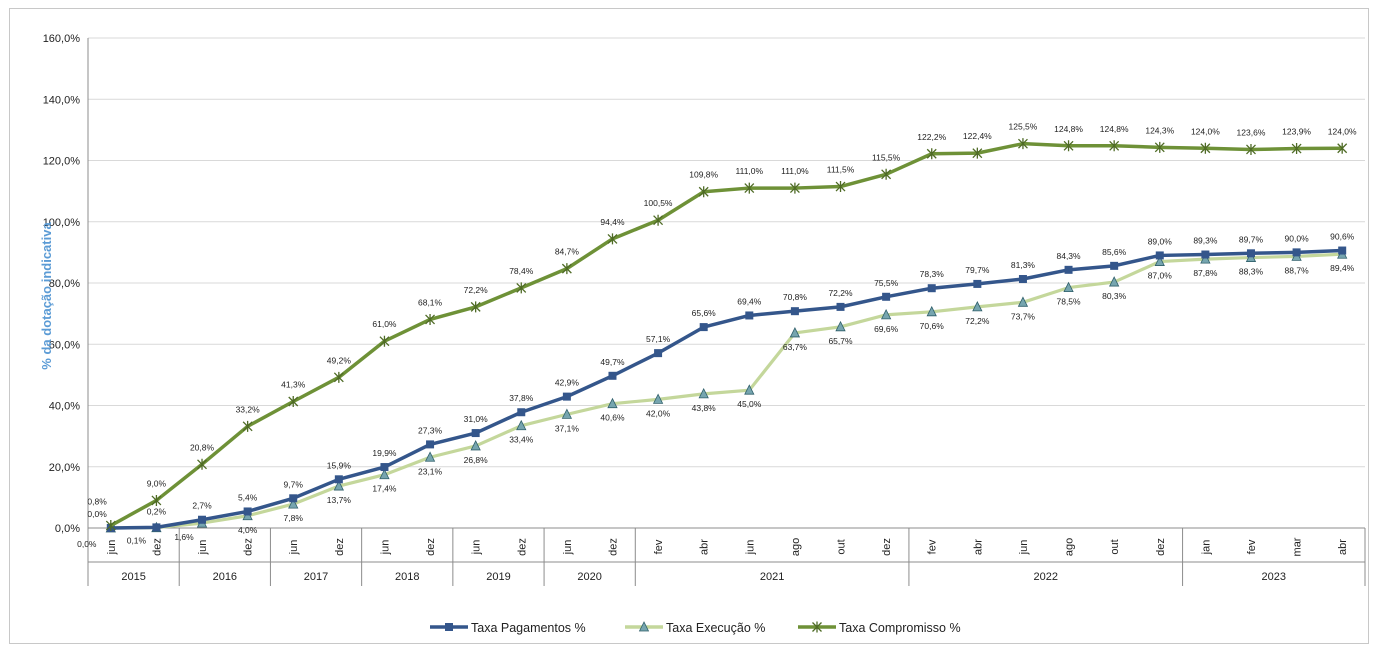  Describe the element at coordinates (772, 577) in the screenshot. I see `year-label: 2021` at that location.